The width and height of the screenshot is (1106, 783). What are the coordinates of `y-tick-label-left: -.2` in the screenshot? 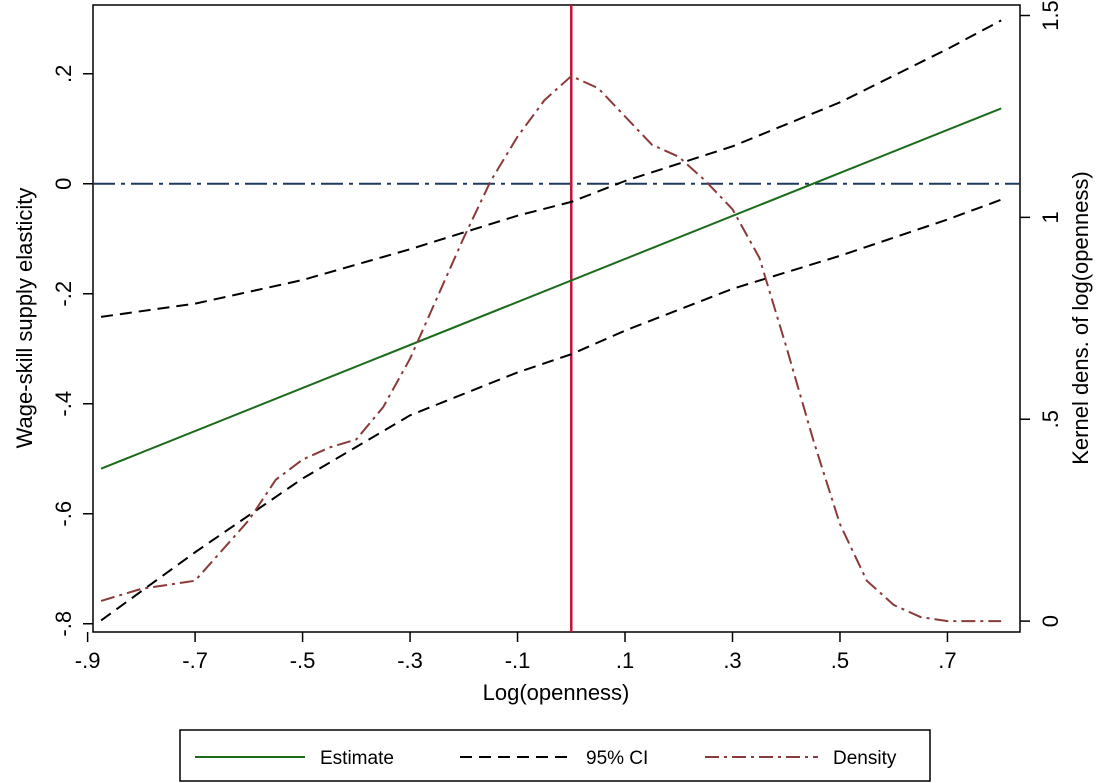 It's located at (63, 294).